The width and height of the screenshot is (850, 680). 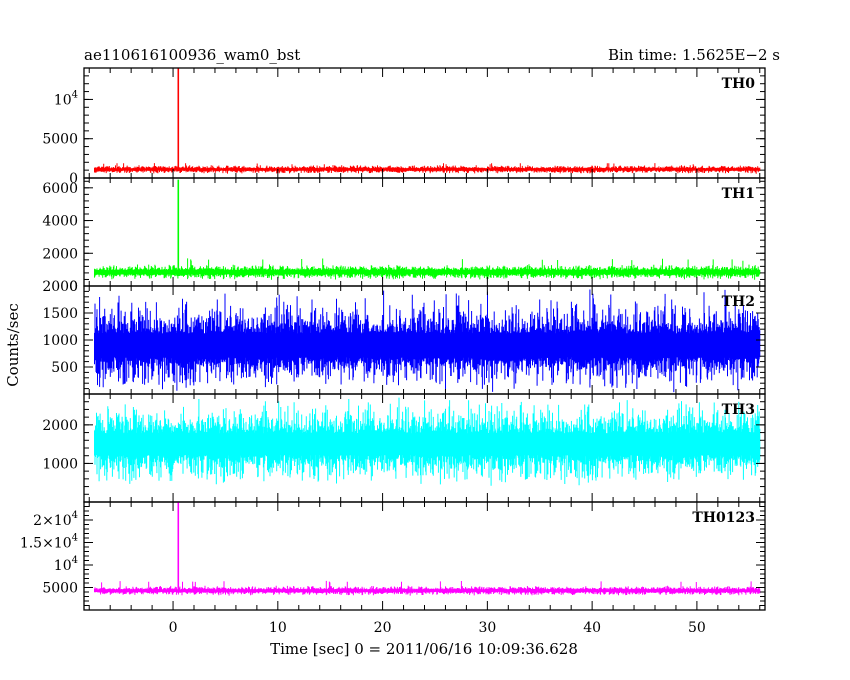 What do you see at coordinates (64, 368) in the screenshot?
I see `y-tick-label: 500` at bounding box center [64, 368].